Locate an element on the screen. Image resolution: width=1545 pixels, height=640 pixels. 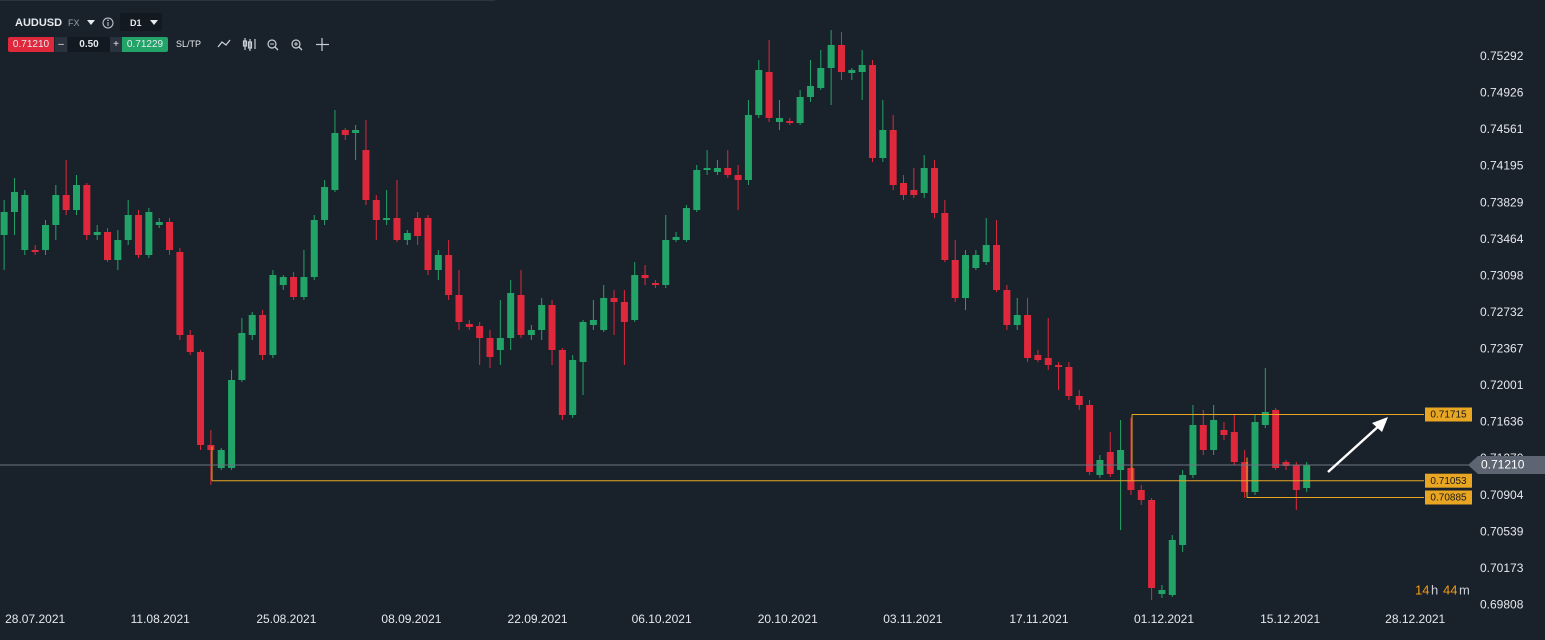
sell-button: 0.71210 is located at coordinates (31, 44).